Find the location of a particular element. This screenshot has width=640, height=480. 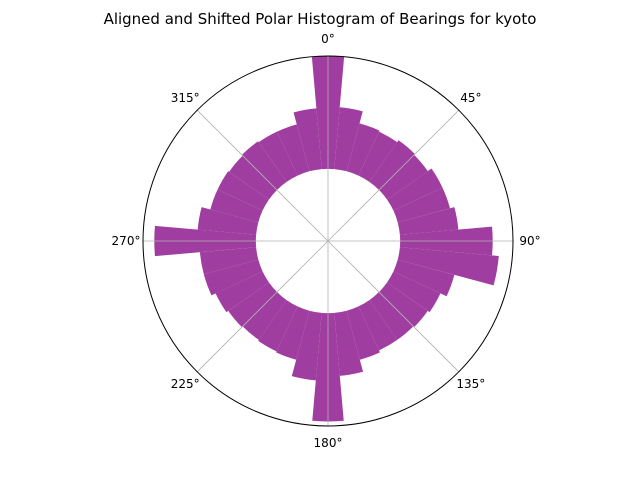

angle-tick-label-90: 90° is located at coordinates (529, 241).